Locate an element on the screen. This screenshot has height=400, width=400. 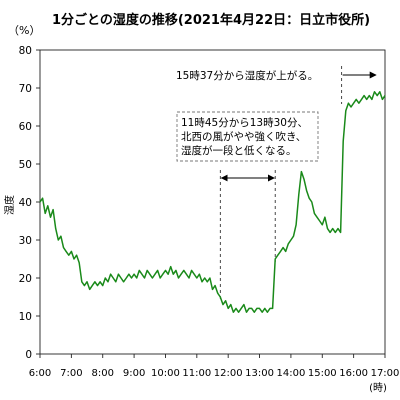
chart-title: 1分ごとの湿度の推移(2021年4月22日：日立市役所) is located at coordinates (211, 20).